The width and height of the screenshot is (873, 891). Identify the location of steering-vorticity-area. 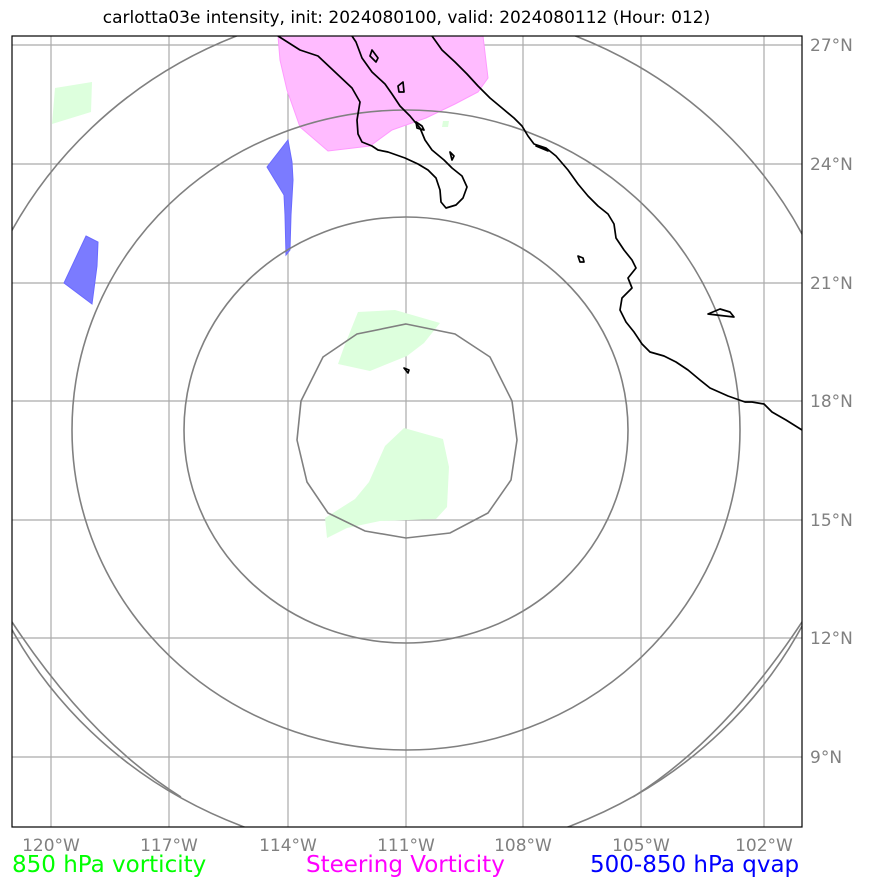
(383, 94).